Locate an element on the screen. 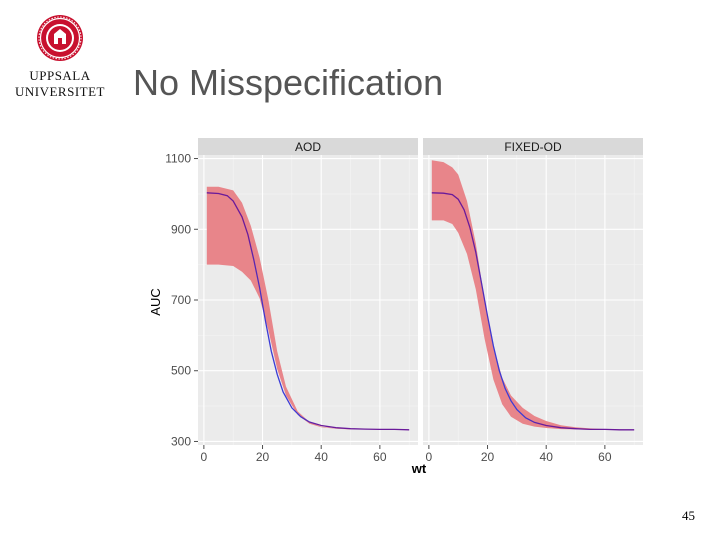 This screenshot has width=720, height=540. university-seal-icon is located at coordinates (60, 38).